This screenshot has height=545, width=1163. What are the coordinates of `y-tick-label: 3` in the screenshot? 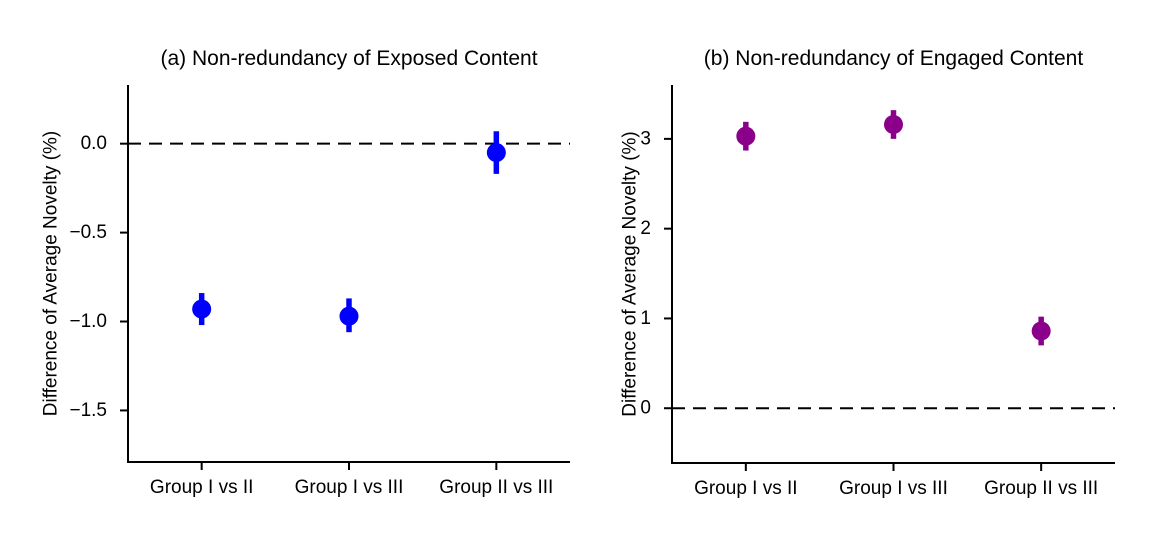 It's located at (645, 138).